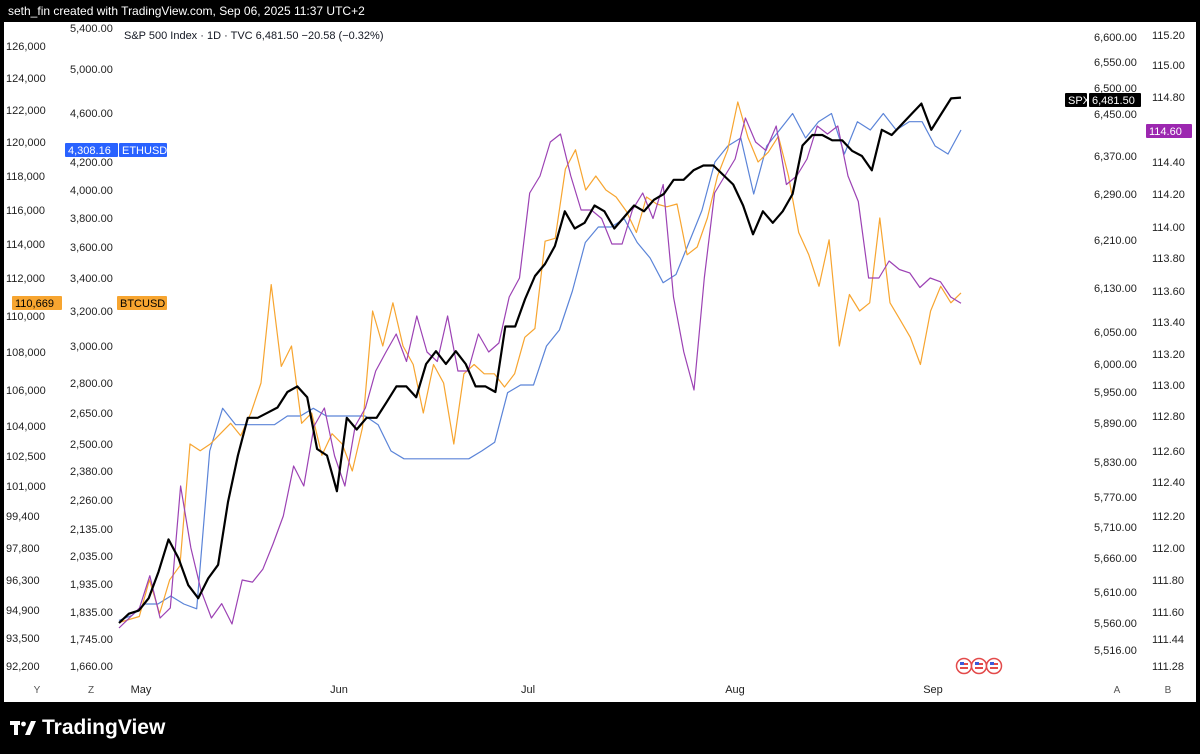 The height and width of the screenshot is (754, 1200). Describe the element at coordinates (1168, 549) in the screenshot. I see `dxy-tick-label: 112.00` at that location.